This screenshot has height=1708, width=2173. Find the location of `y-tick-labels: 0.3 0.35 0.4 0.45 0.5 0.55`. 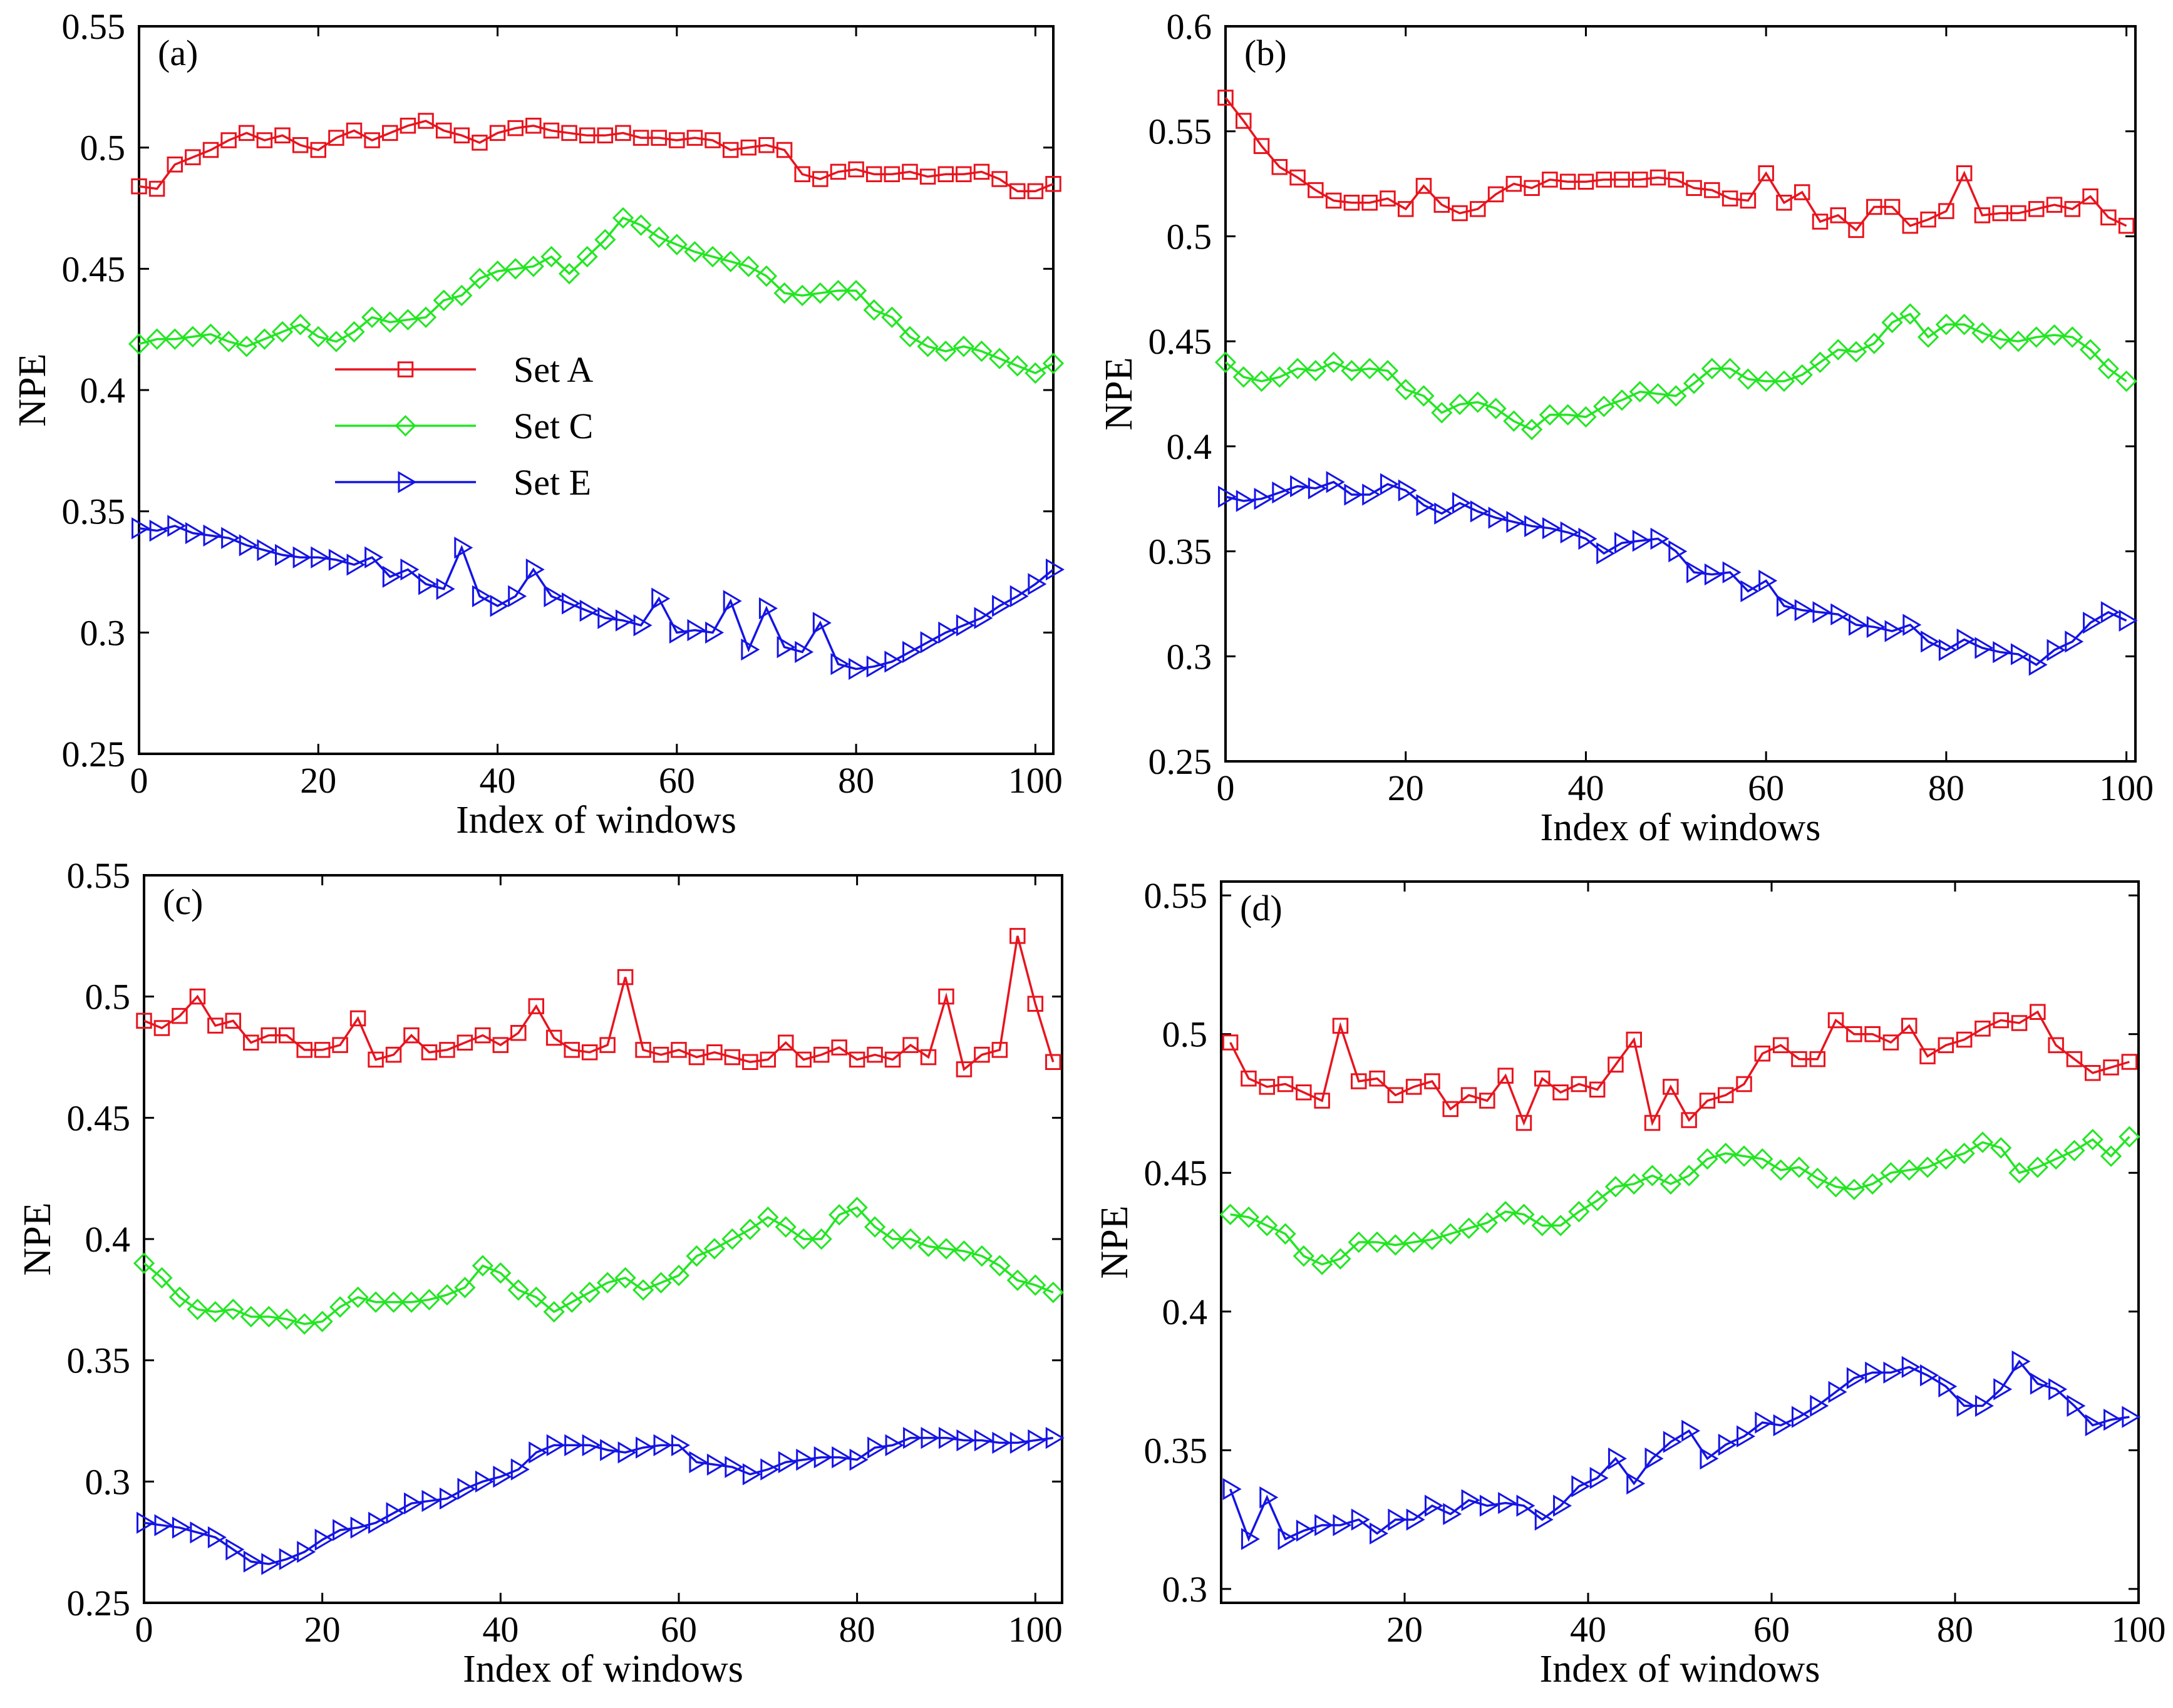

y-tick-labels: 0.3 0.35 0.4 0.45 0.5 0.55 is located at coordinates (1176, 1242).